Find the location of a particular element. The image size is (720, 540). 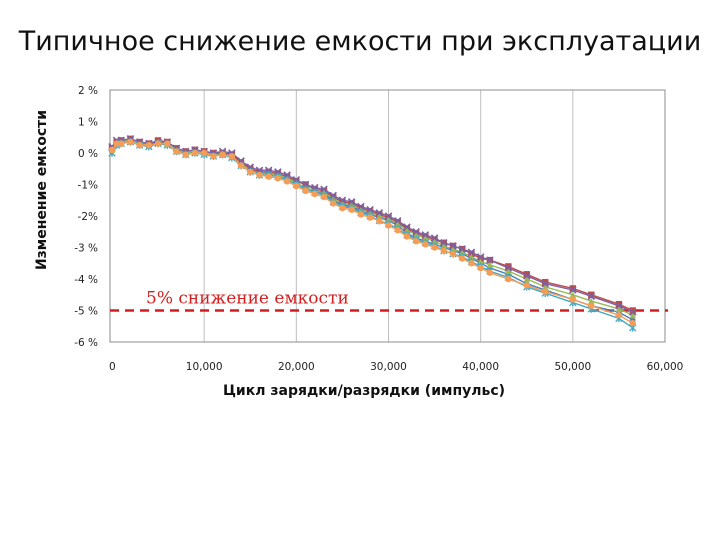

x-axis: 0 10,000 20,000 30,000 40,000 50,000 60,000 is located at coordinates (396, 367).